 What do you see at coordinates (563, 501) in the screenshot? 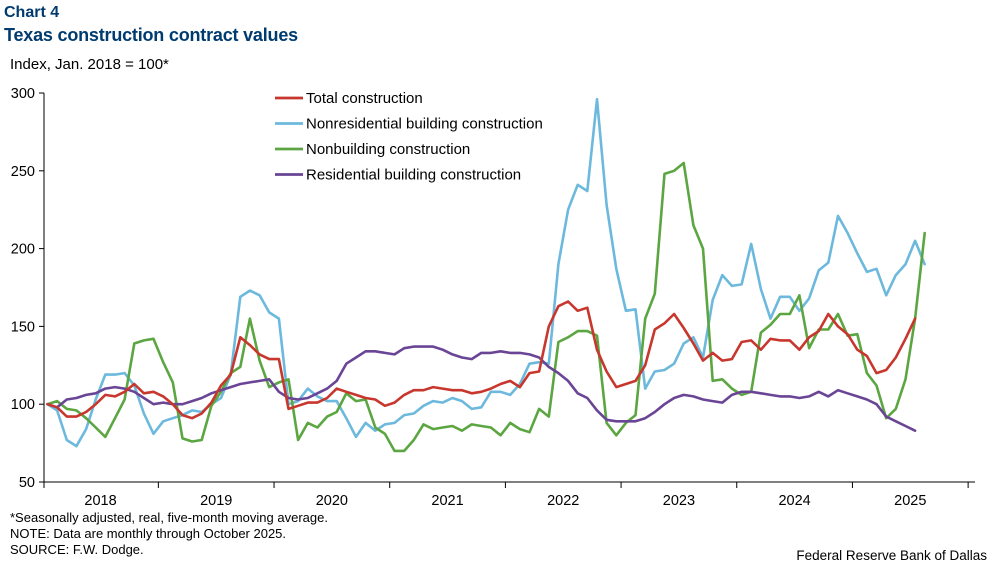
I see `x-tick-label: 2022` at bounding box center [563, 501].